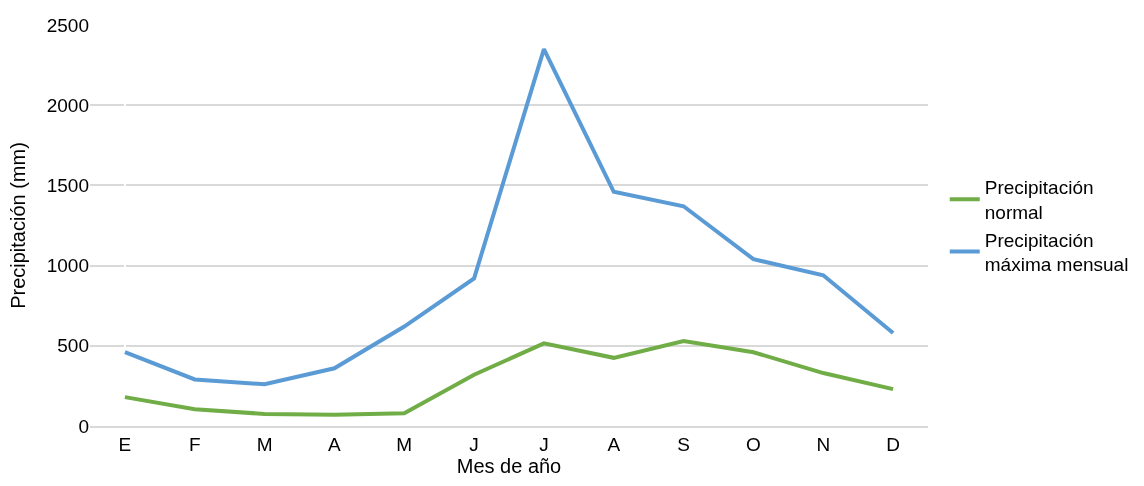 Image resolution: width=1144 pixels, height=486 pixels. Describe the element at coordinates (1056, 252) in the screenshot. I see `legend-label: Precipitación máxima mensual` at that location.